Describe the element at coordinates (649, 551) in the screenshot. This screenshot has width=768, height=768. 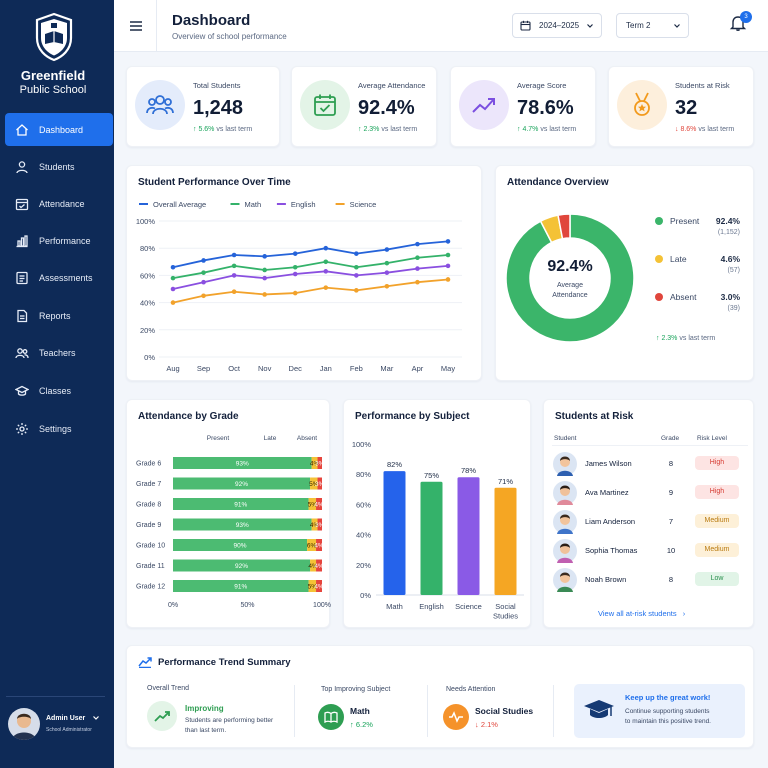
I see `table-row: Sophia Thomas 10 Medium` at that location.